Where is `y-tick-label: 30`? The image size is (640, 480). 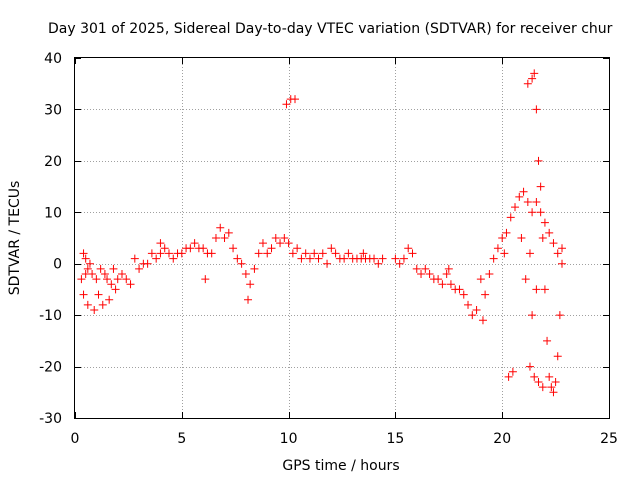 y-tick-label: 30 is located at coordinates (53, 110).